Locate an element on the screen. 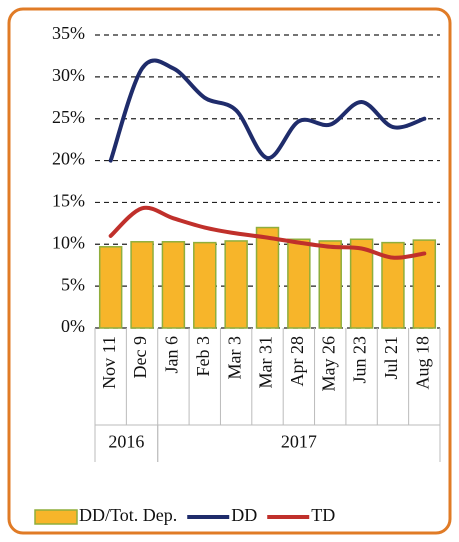  legend: DD/Tot. Dep. DD TD is located at coordinates (184, 515).